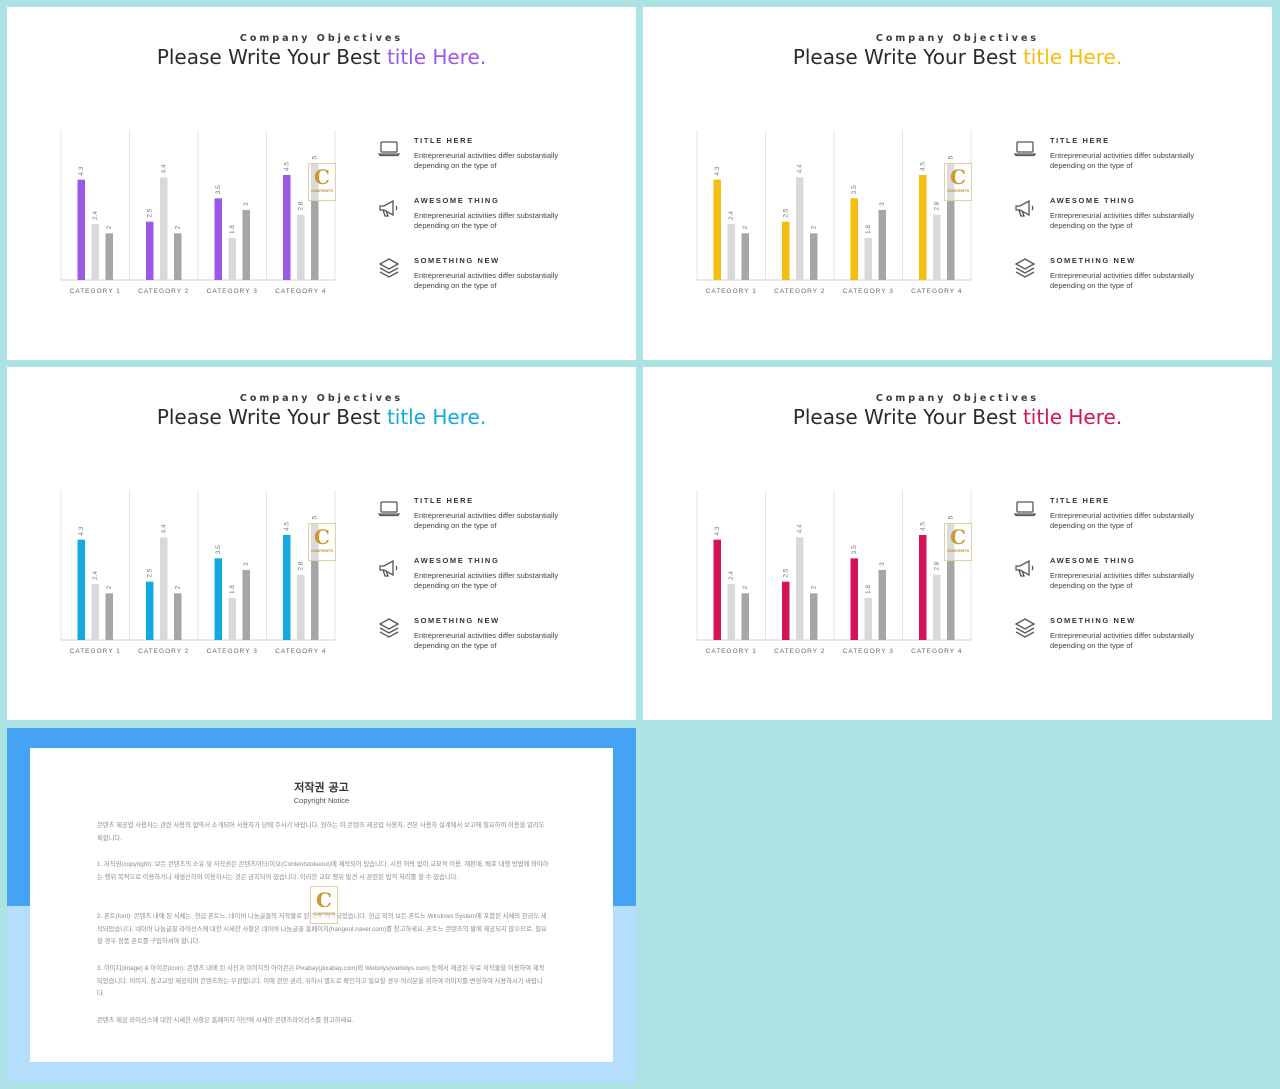 This screenshot has width=1280, height=1089. I want to click on category-label: CATEGORY 2, so click(799, 651).